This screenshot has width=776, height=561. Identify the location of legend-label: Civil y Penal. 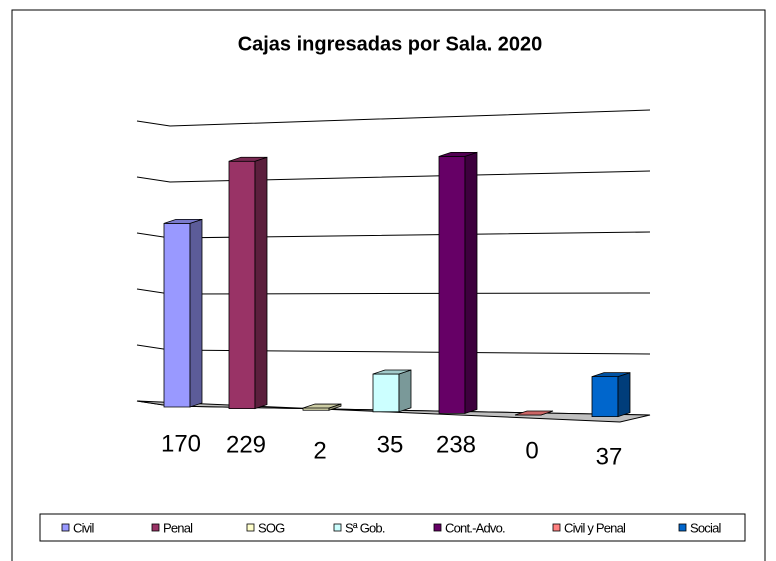
(595, 527).